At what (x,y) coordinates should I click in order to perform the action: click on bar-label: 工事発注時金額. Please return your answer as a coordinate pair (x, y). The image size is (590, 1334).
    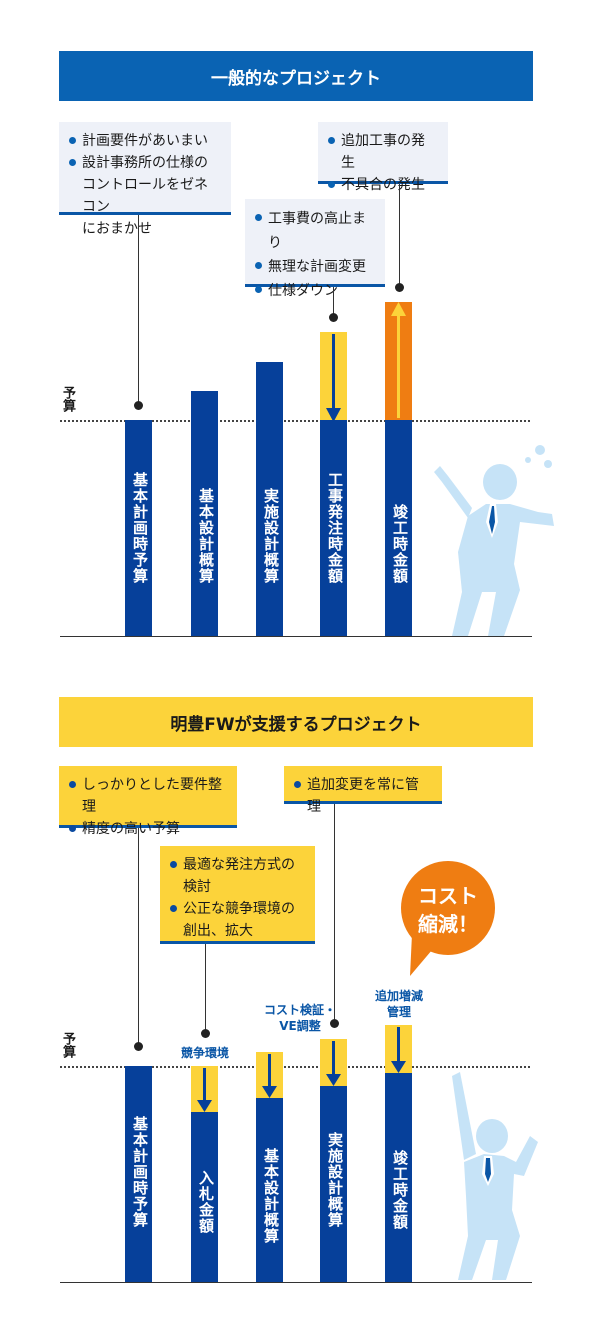
    Looking at the image, I should click on (335, 528).